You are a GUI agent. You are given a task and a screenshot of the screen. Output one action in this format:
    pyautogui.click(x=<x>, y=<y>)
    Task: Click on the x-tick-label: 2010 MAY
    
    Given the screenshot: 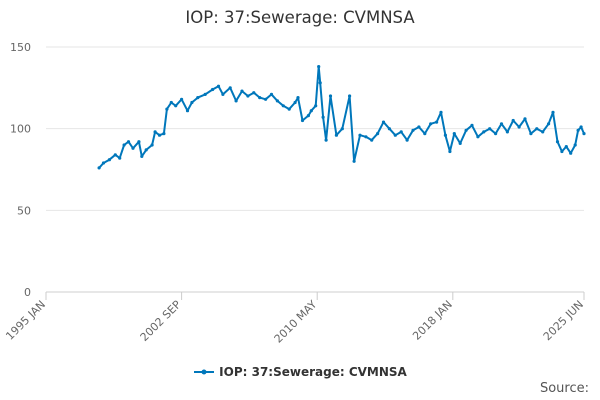 What is the action you would take?
    pyautogui.click(x=296, y=322)
    